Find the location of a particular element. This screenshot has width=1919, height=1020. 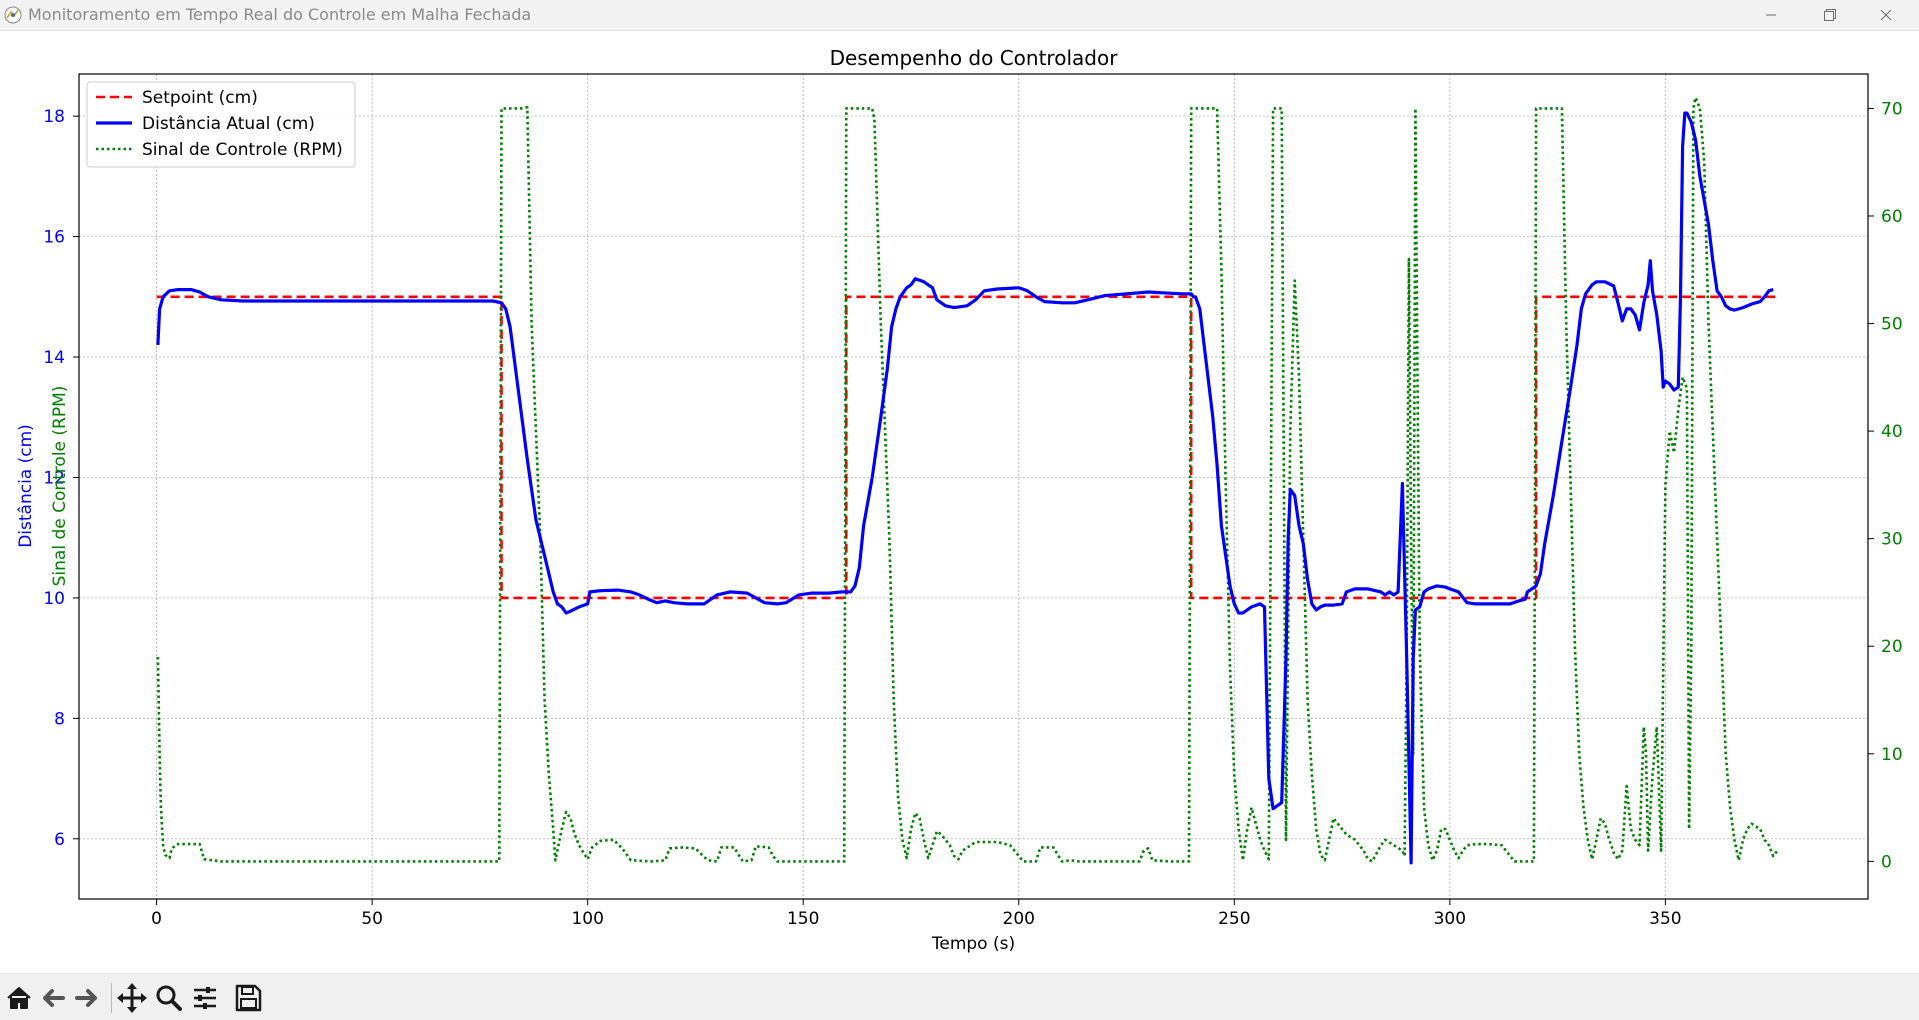

navigation-toolbar is located at coordinates (959, 996).